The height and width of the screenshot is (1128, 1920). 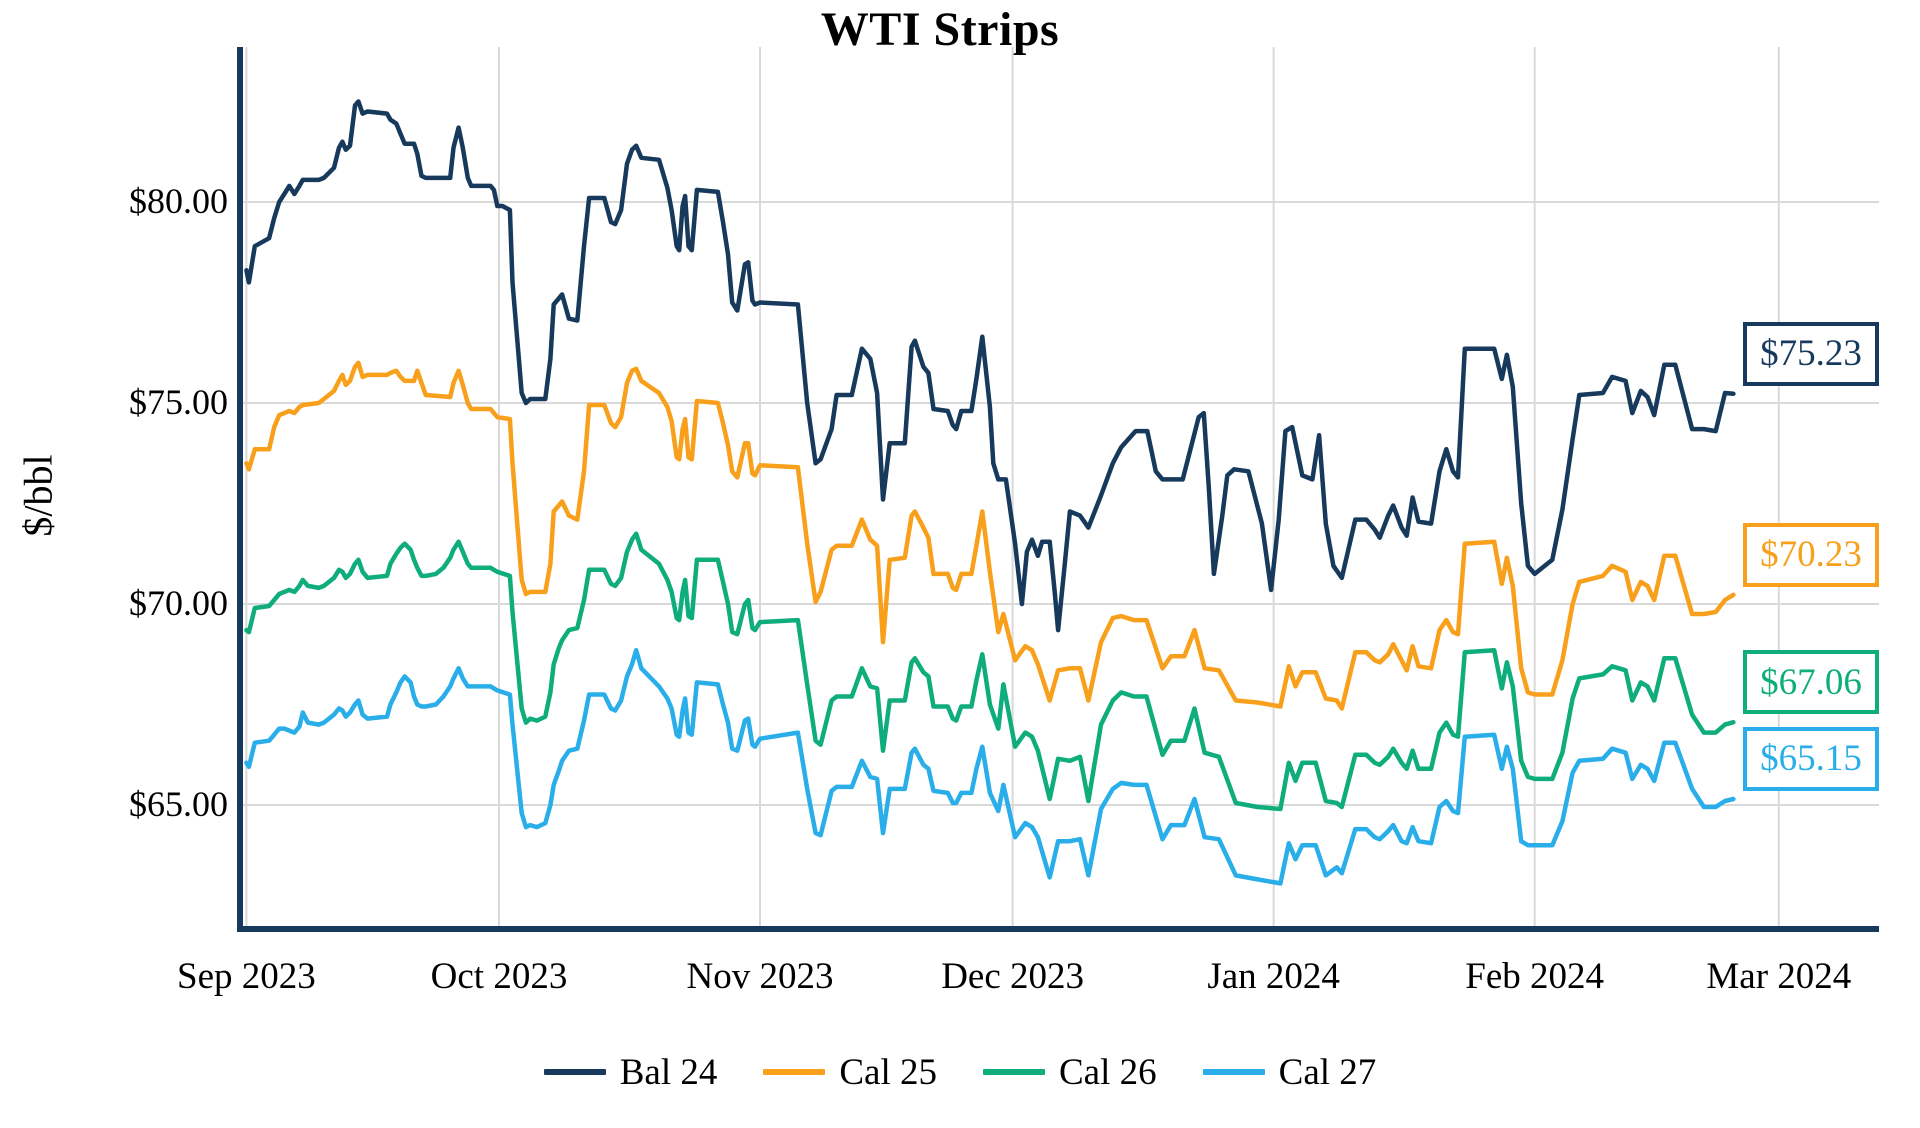 I want to click on legend-item-cal-25: Cal 25, so click(x=850, y=1072).